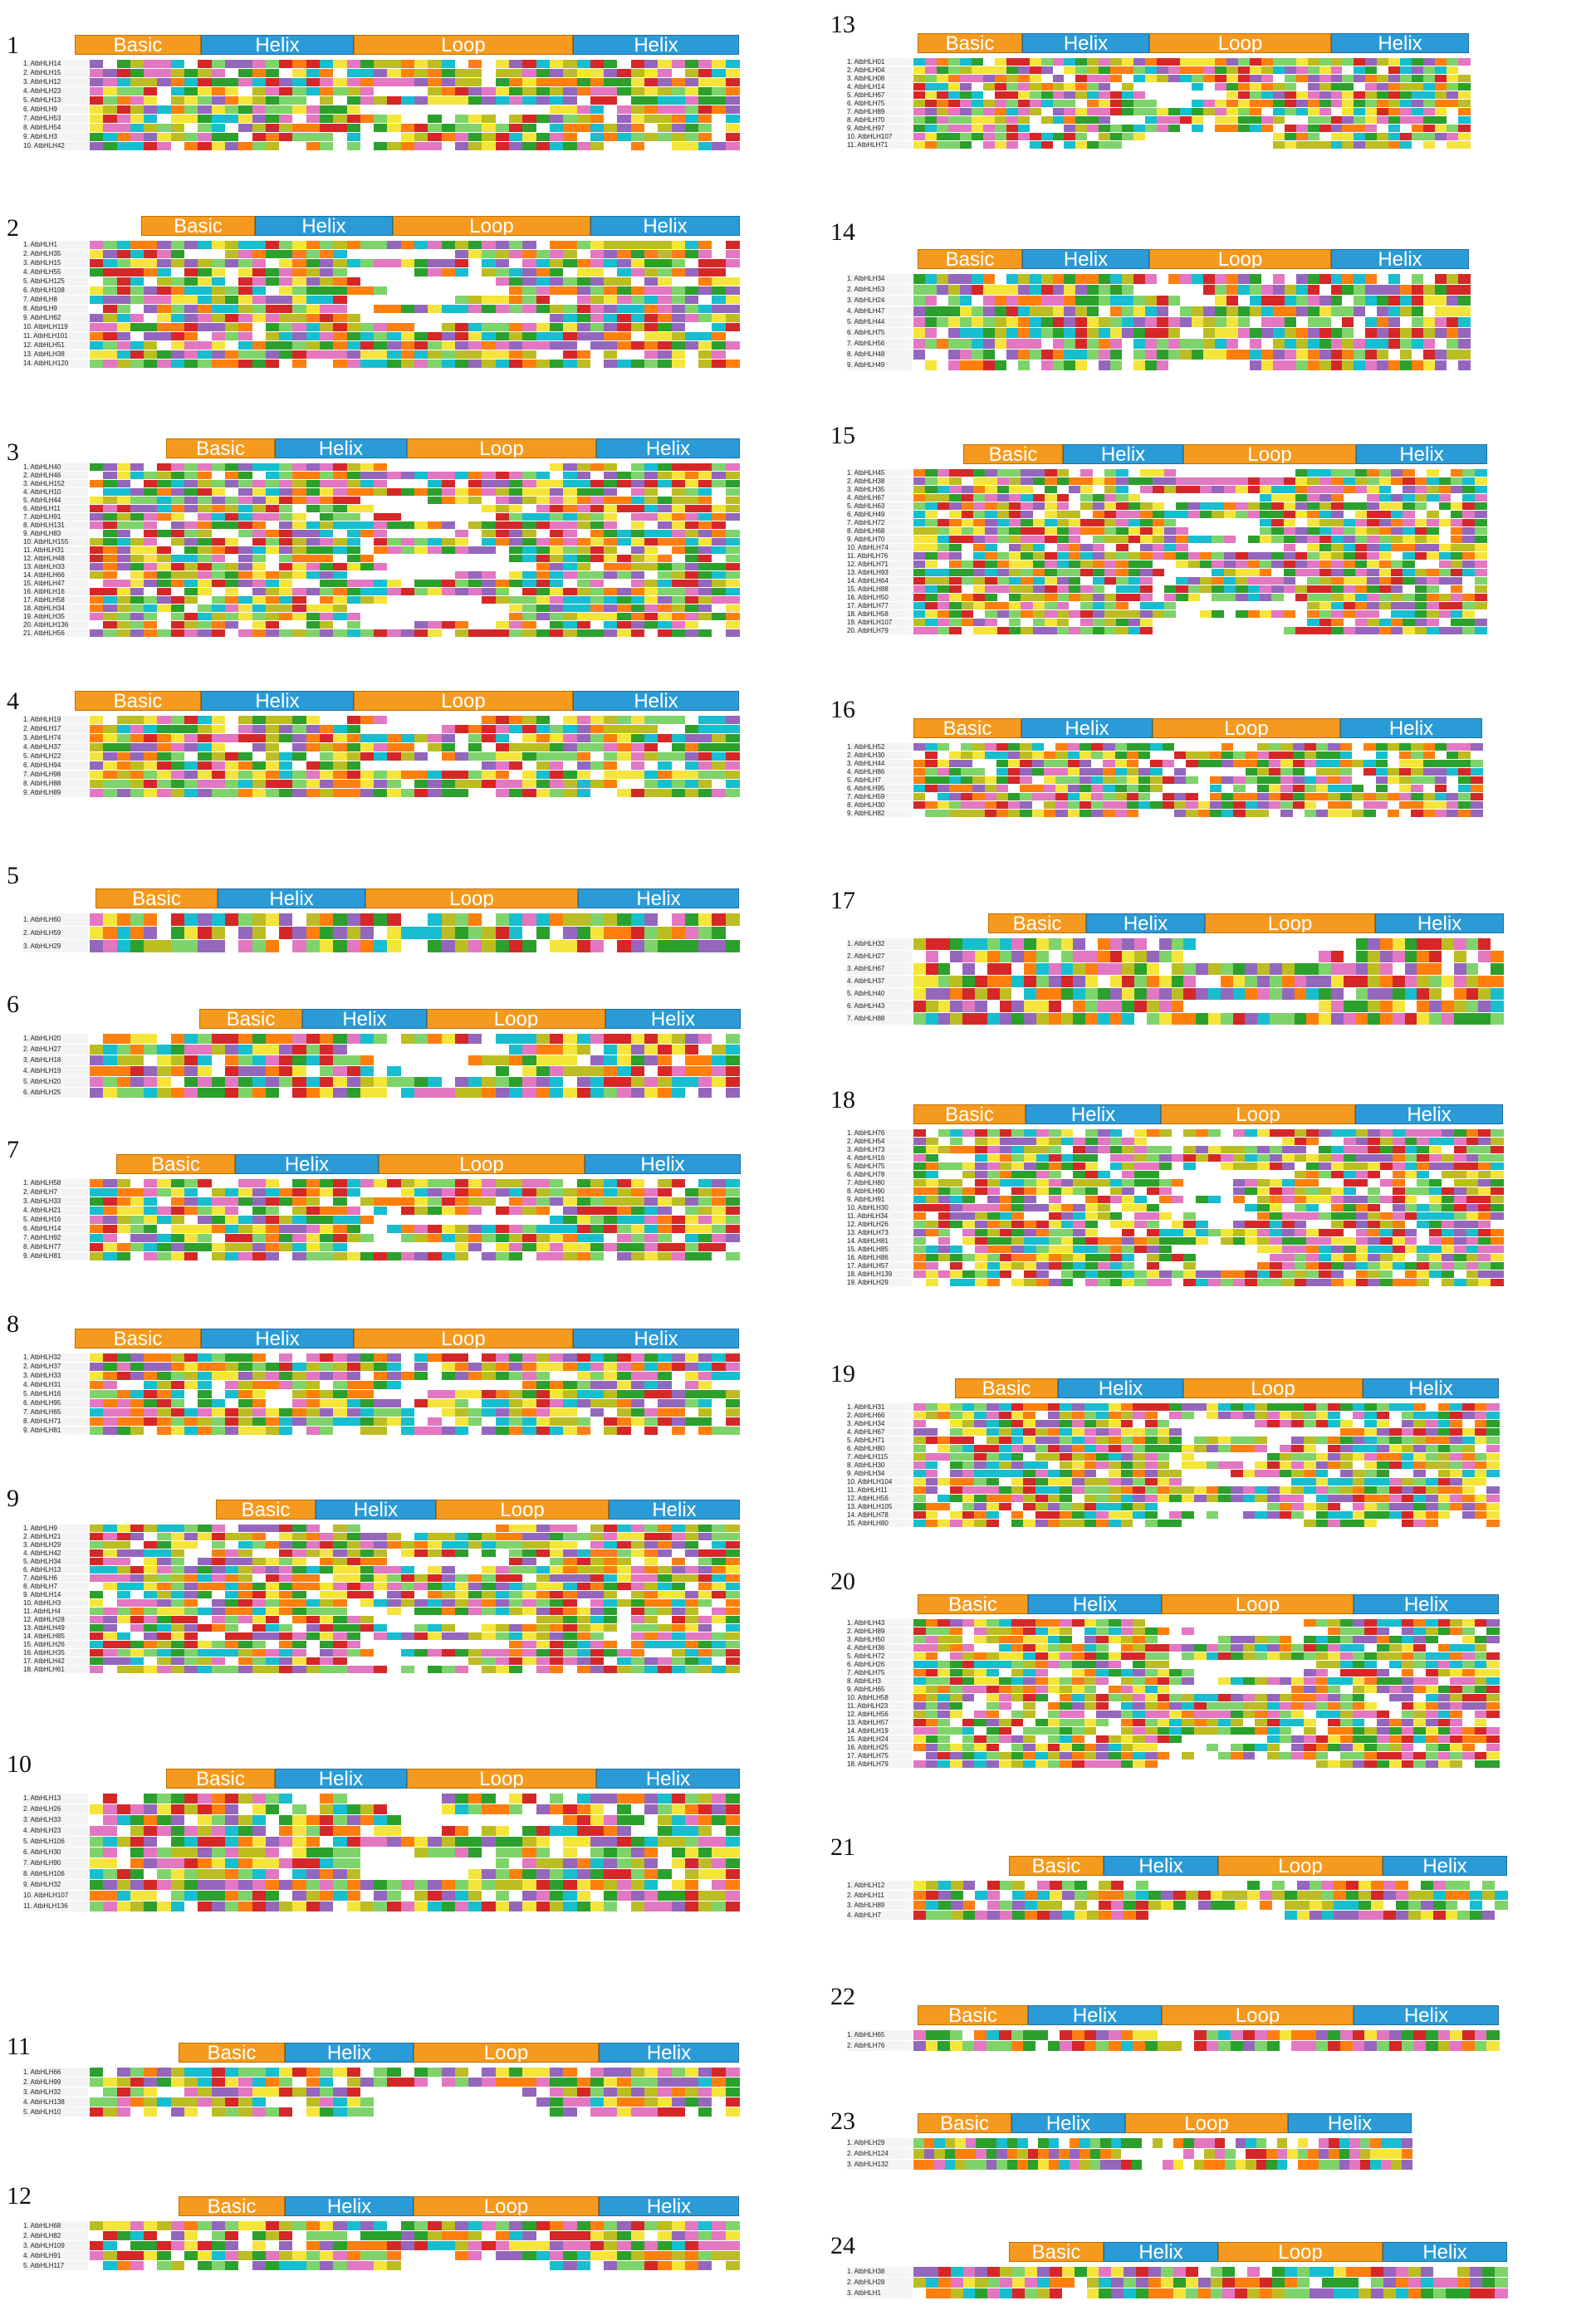 The height and width of the screenshot is (2320, 1596). What do you see at coordinates (55, 1367) in the screenshot?
I see `sequence-label: 2. AtbHLH37` at bounding box center [55, 1367].